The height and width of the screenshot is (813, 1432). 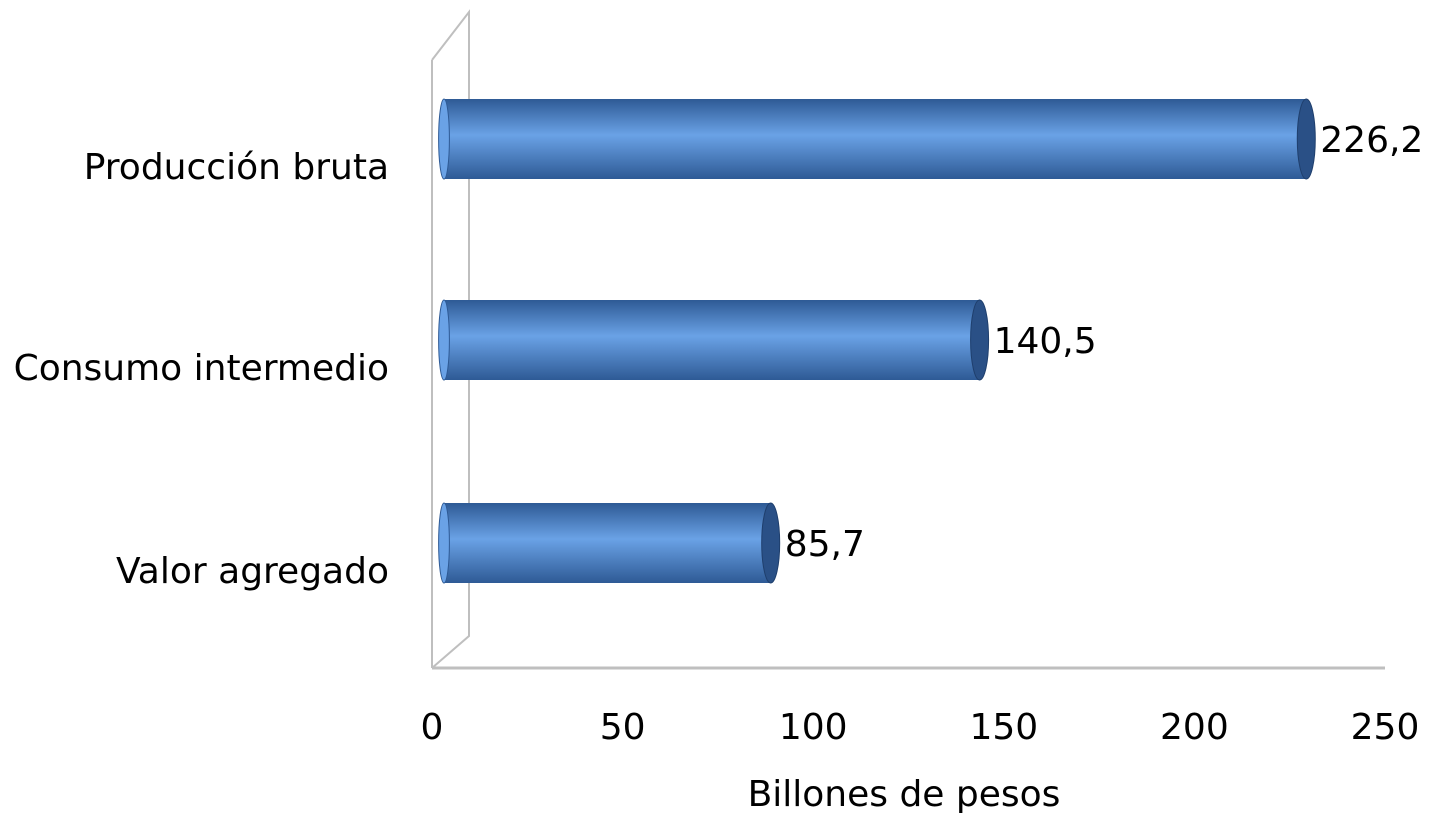 What do you see at coordinates (813, 727) in the screenshot?
I see `x-tick-label: 100` at bounding box center [813, 727].